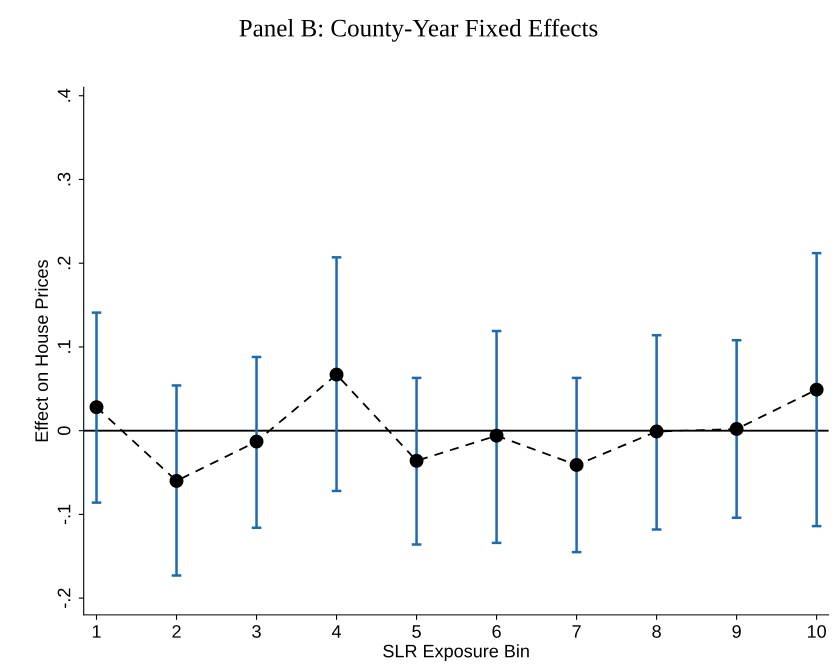 The image size is (837, 672). I want to click on y-tick-label: .1, so click(64, 346).